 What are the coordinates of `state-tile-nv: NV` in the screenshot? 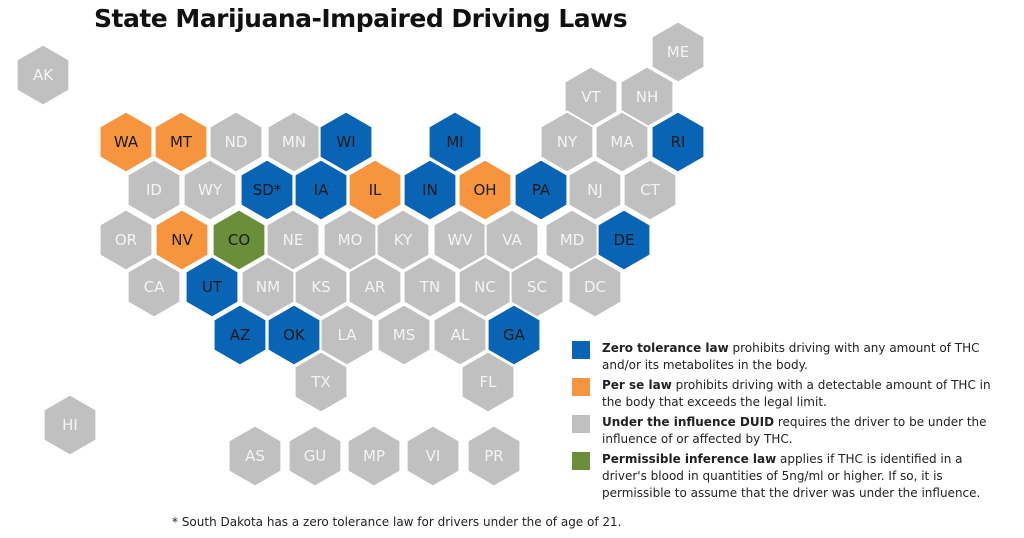 It's located at (182, 240).